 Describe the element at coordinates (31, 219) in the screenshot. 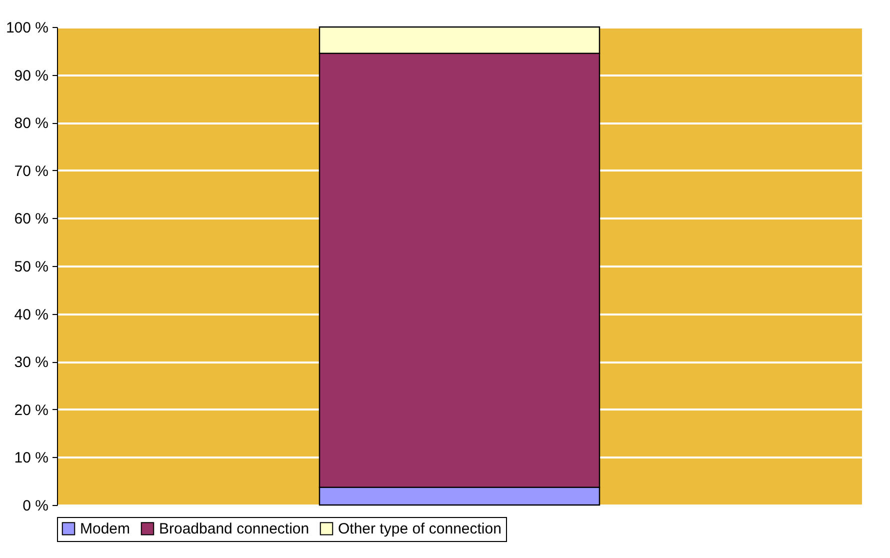

I see `y-tick-label: 60 %` at that location.